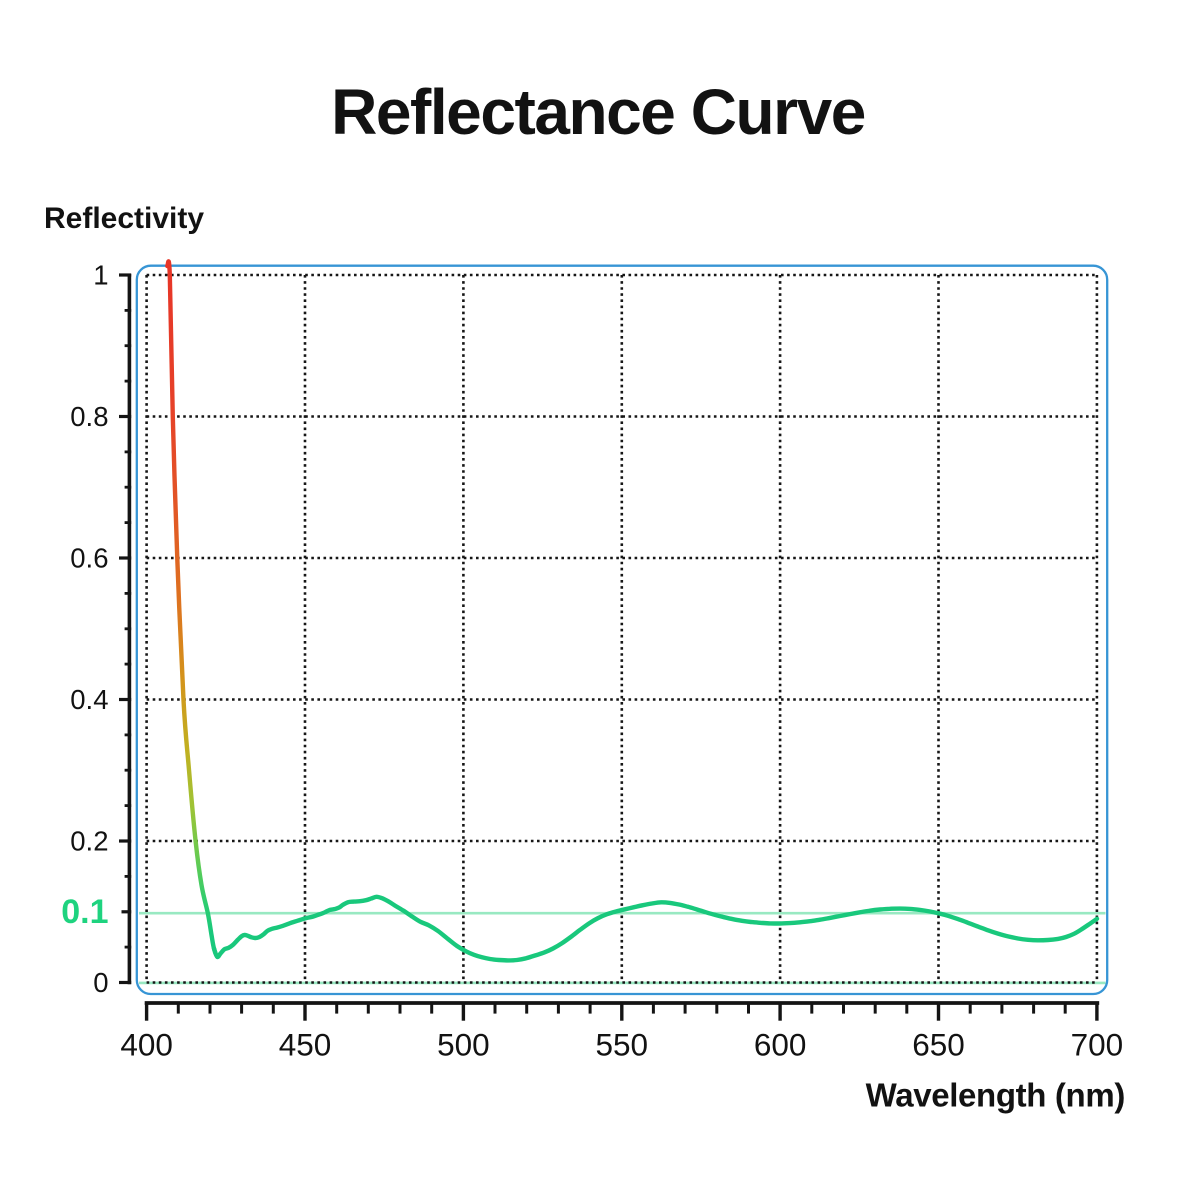 This screenshot has width=1200, height=1200. Describe the element at coordinates (84, 912) in the screenshot. I see `svg-text: 0.1` at that location.